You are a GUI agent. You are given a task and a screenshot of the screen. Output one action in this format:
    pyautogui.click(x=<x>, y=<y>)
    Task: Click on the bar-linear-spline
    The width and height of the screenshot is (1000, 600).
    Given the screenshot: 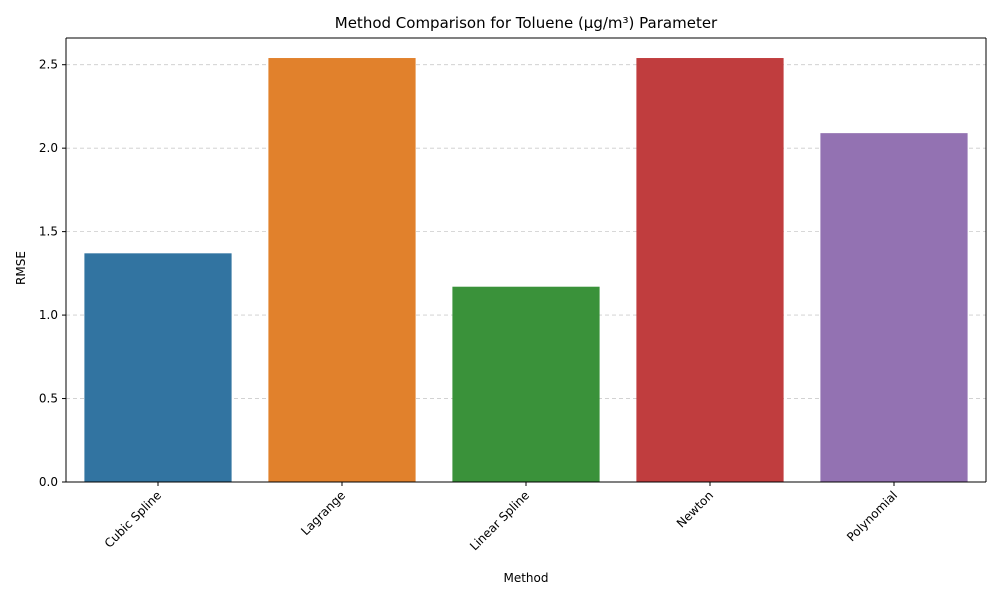 What is the action you would take?
    pyautogui.click(x=526, y=384)
    